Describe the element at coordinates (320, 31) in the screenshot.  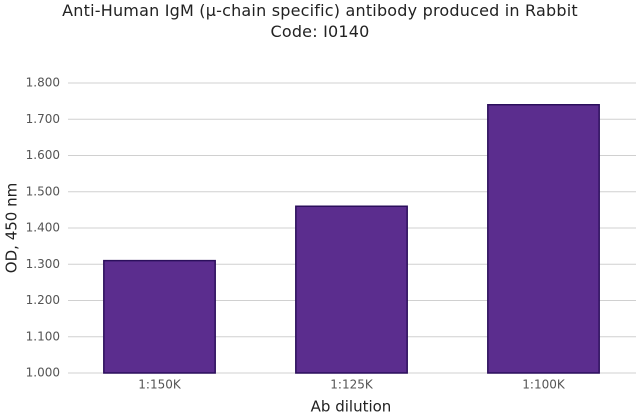
I see `chart-subtitle: Code: I0140` at that location.